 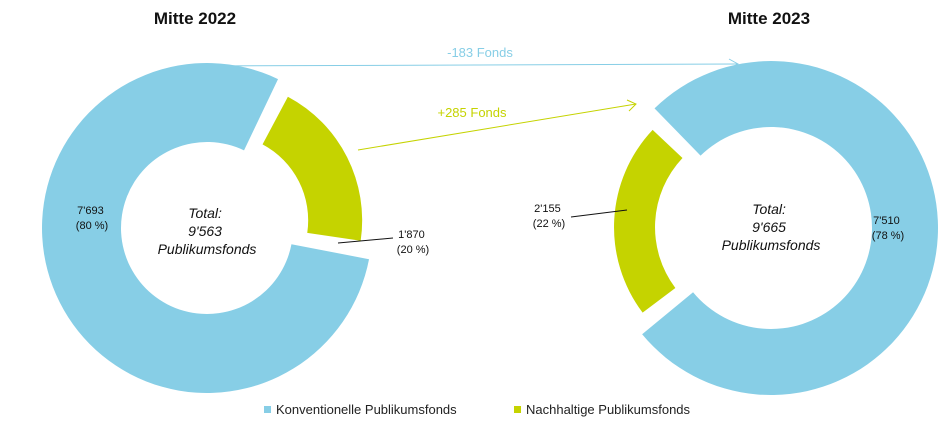 I want to click on legend-swatch-nachhaltige, so click(x=517, y=409).